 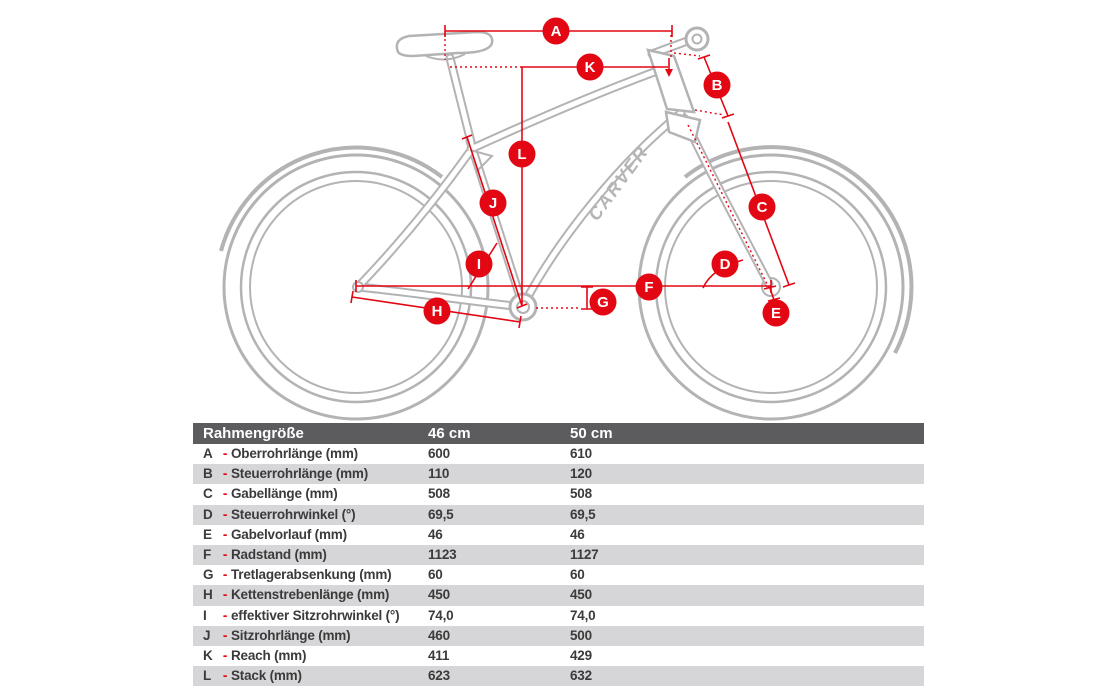 What do you see at coordinates (558, 514) in the screenshot?
I see `table-row-d: D - Steuerrohrwinkel (°) 69,5 69,5` at bounding box center [558, 514].